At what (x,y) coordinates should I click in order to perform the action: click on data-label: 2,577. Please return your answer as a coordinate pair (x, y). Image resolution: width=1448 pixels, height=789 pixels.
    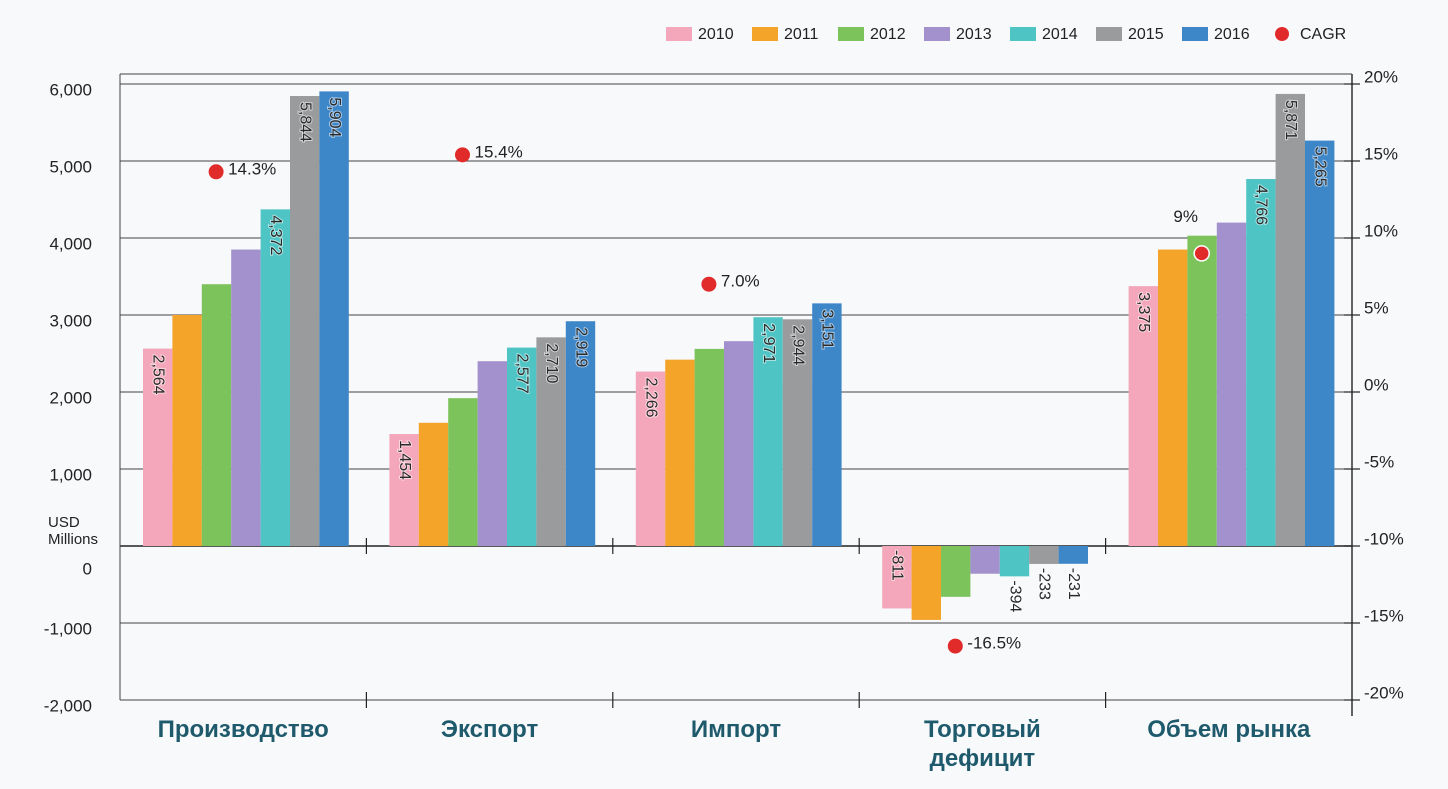
    Looking at the image, I should click on (521, 374).